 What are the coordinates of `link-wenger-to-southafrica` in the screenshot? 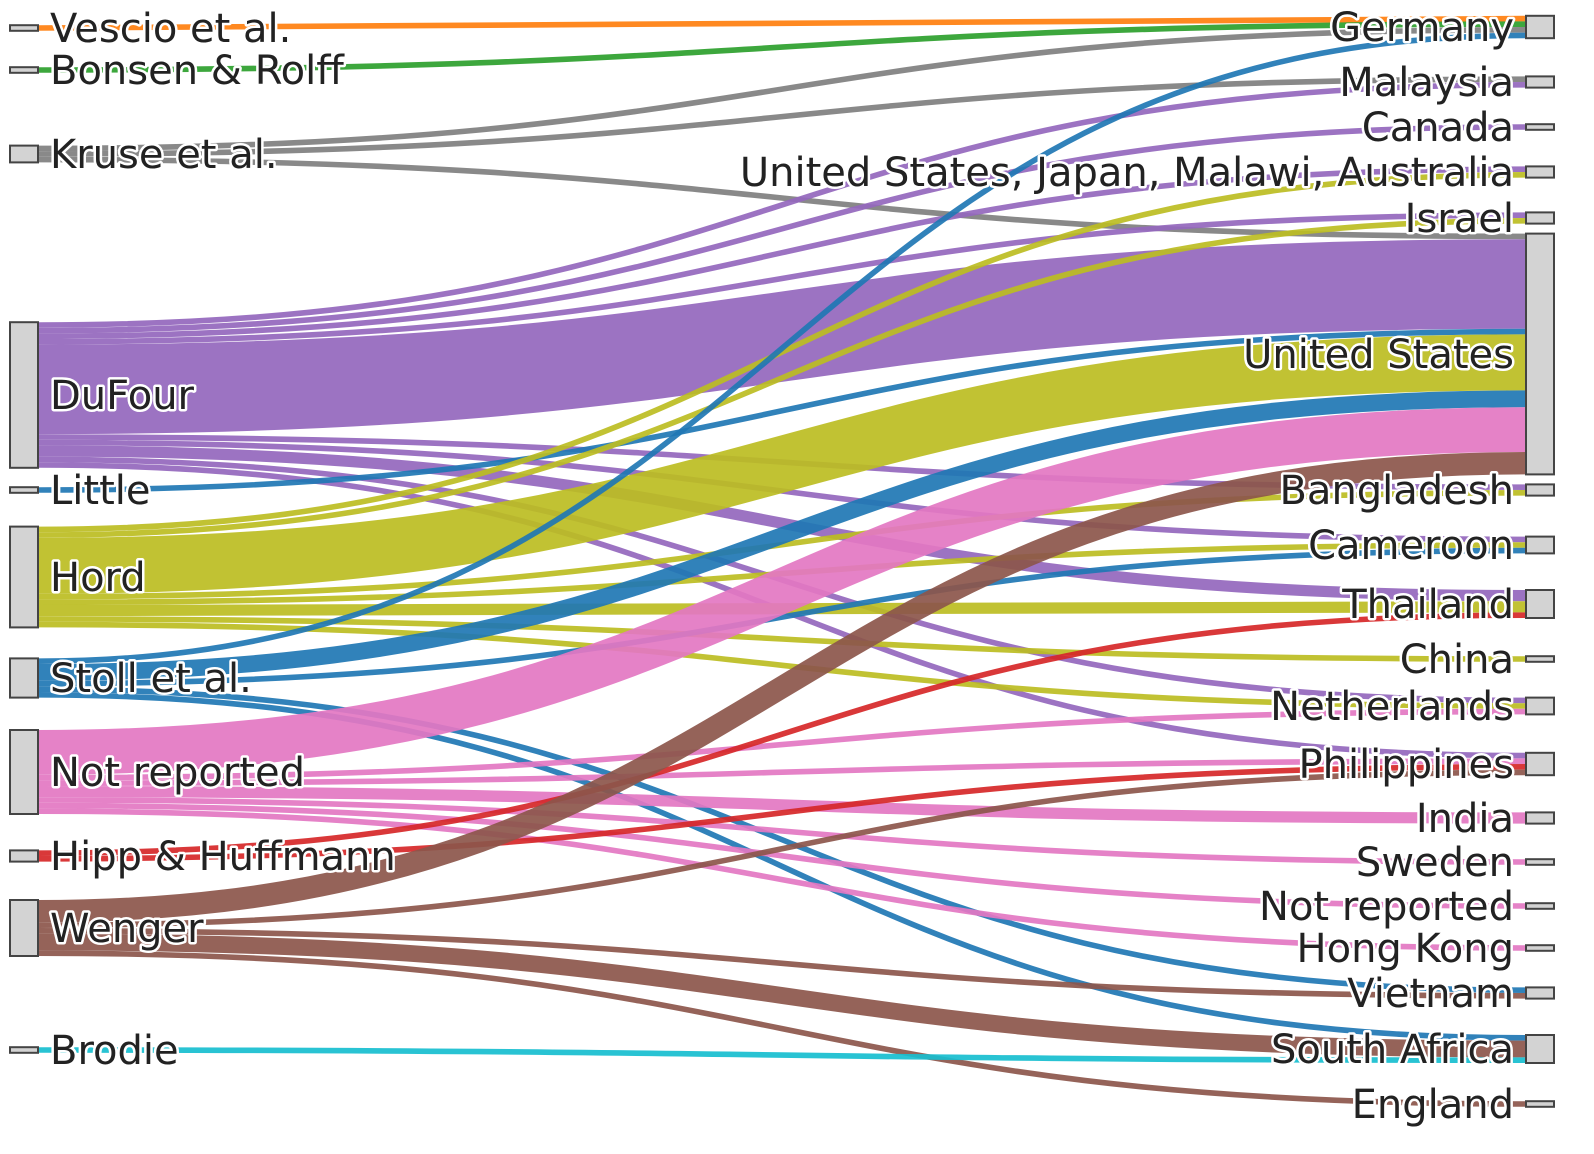 It's located at (782, 995).